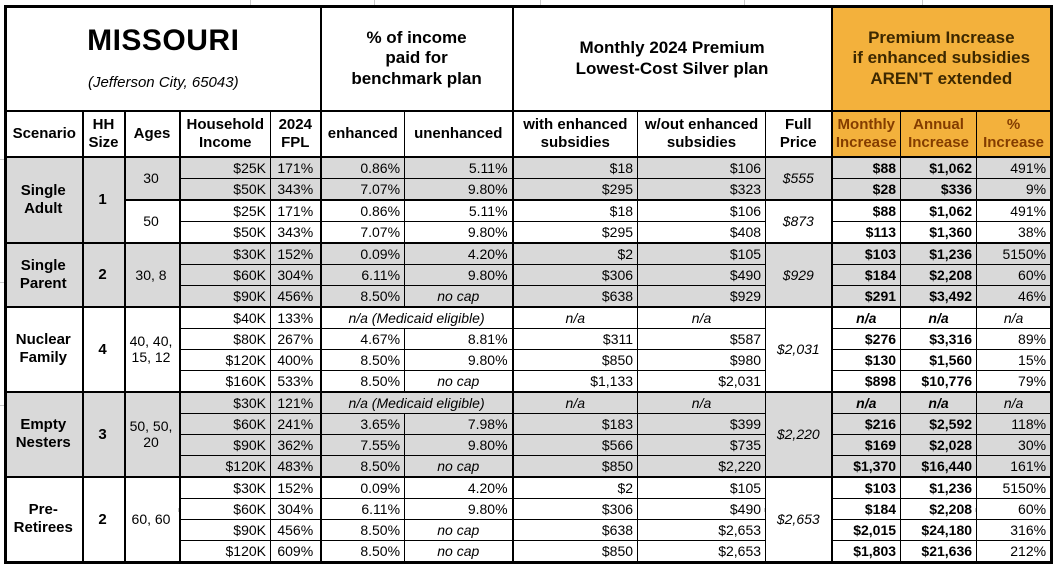  I want to click on annual-increase-cell: $2,208, so click(939, 274).